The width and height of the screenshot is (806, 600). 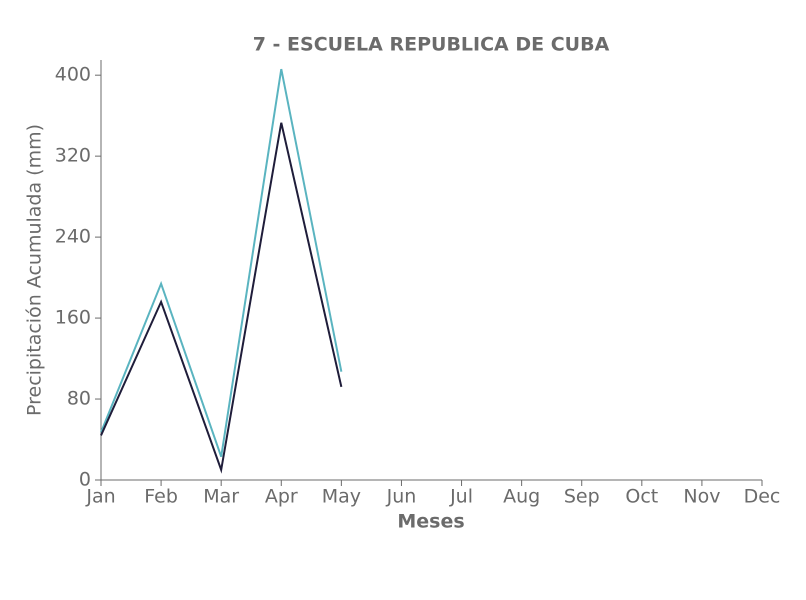 What do you see at coordinates (161, 497) in the screenshot?
I see `x-tick-label: Feb` at bounding box center [161, 497].